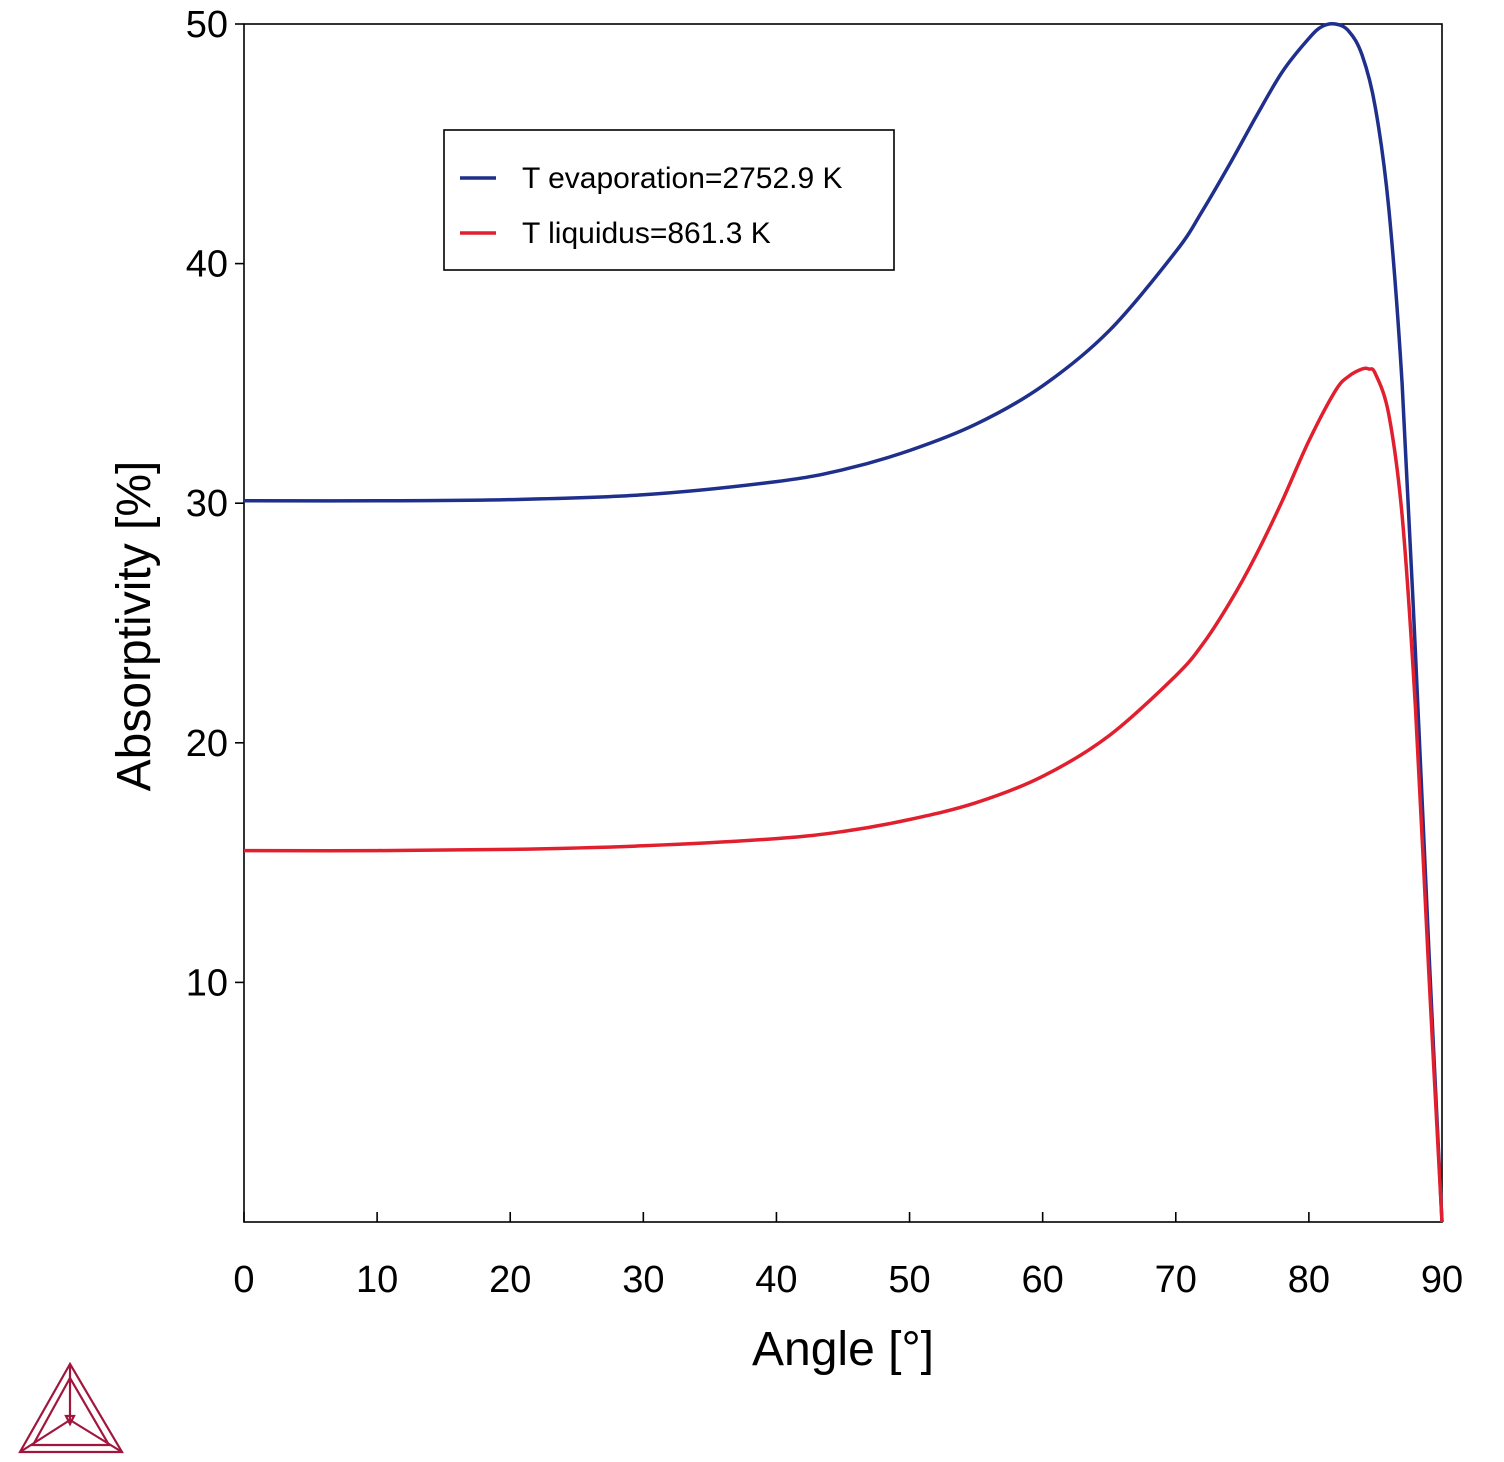  I want to click on y-axis-ticks: 10 20 30 40 50, so click(215, 504).